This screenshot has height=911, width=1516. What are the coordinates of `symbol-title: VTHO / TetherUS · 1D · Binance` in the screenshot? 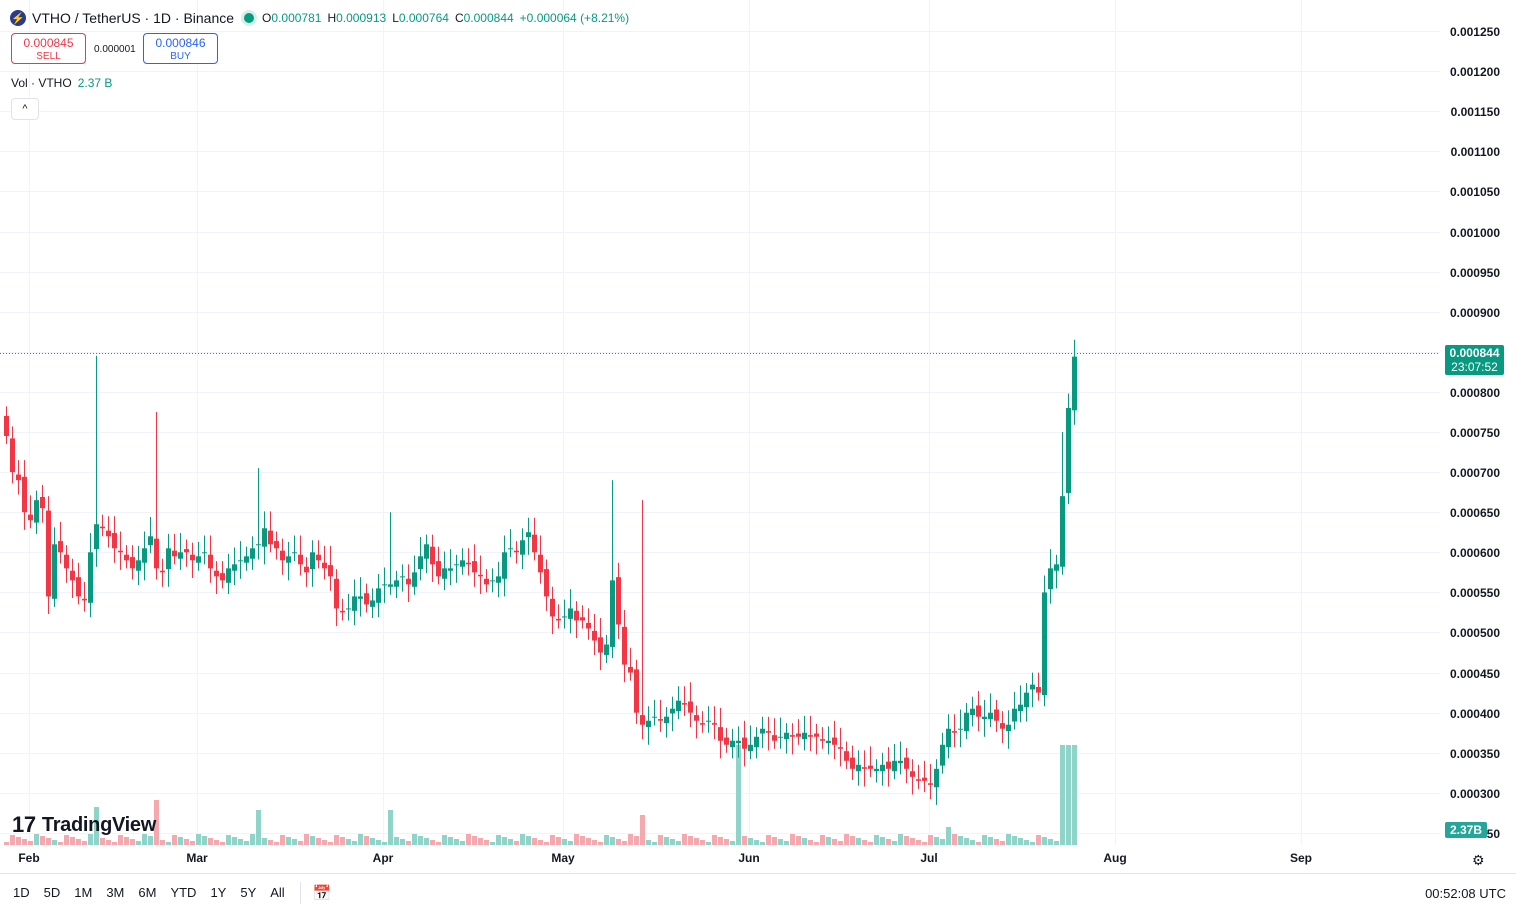 It's located at (133, 18).